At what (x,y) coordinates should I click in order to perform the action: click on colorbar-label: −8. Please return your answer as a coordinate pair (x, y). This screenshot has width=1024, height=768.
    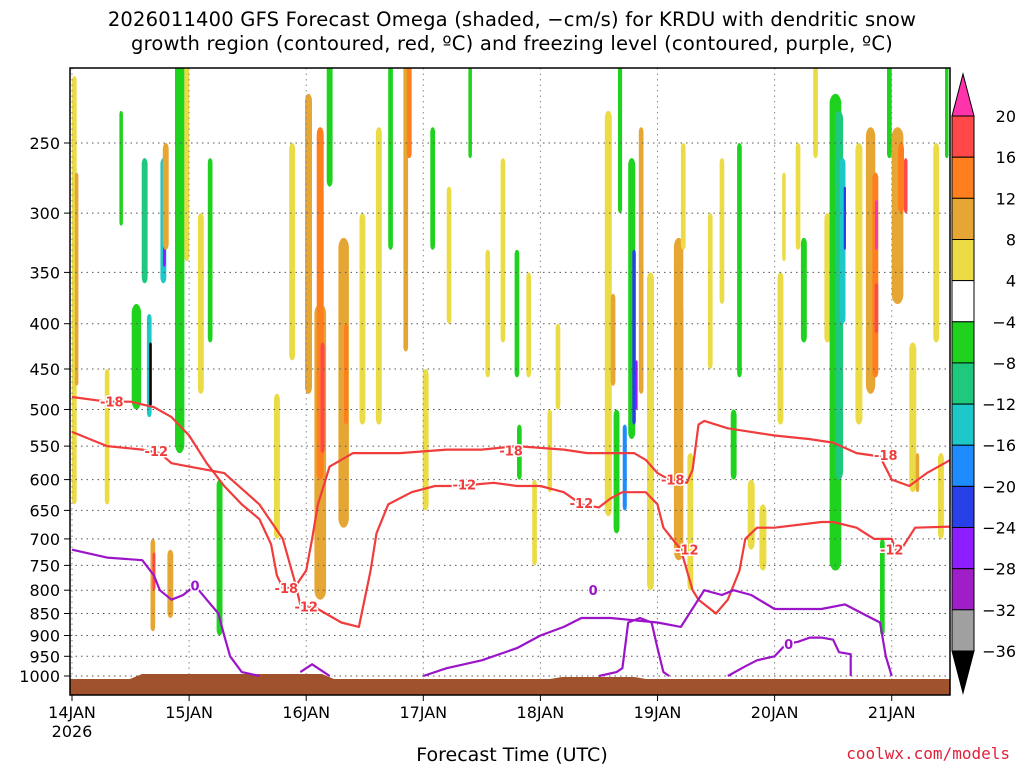
    Looking at the image, I should click on (1004, 363).